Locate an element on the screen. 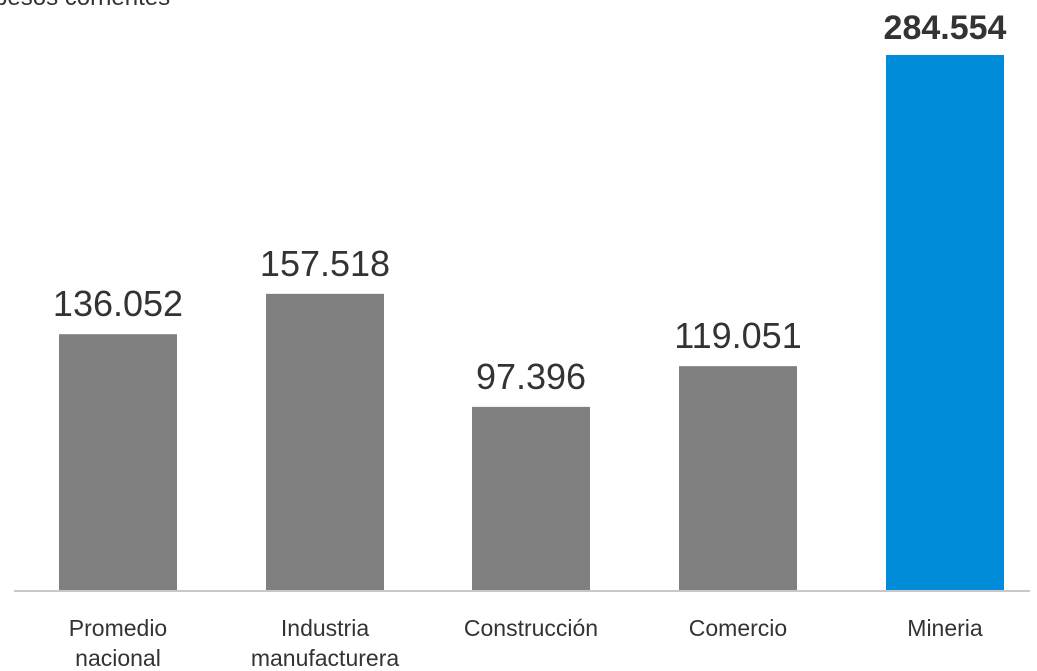 The height and width of the screenshot is (671, 1037). category-label-0-1: nacional is located at coordinates (118, 658).